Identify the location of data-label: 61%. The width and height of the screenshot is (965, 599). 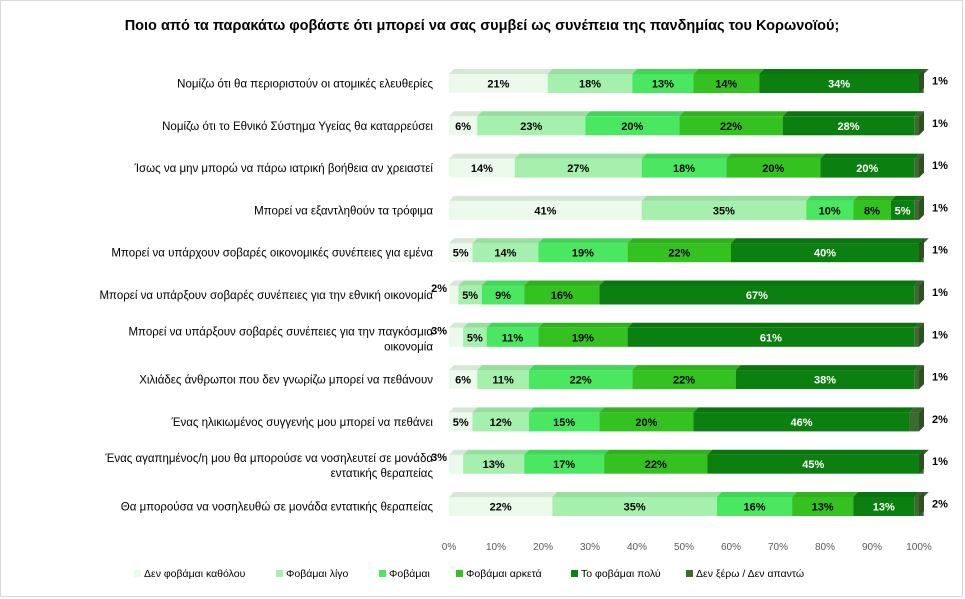
(771, 338).